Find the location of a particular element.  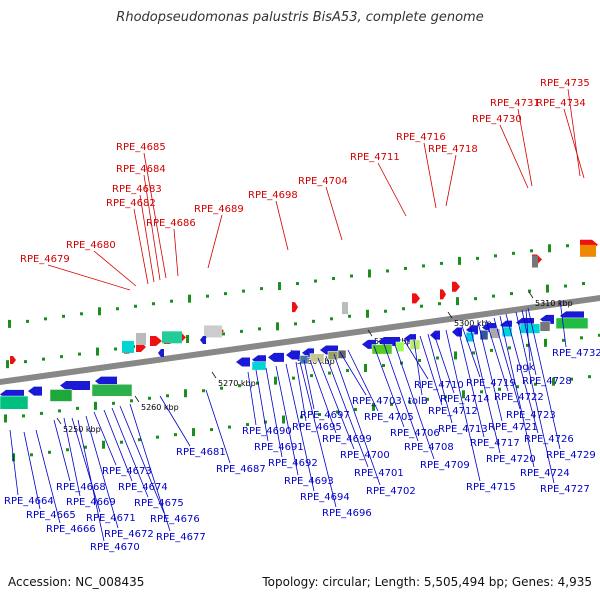

gene-label-reverse: RPE_4690 is located at coordinates (267, 431).